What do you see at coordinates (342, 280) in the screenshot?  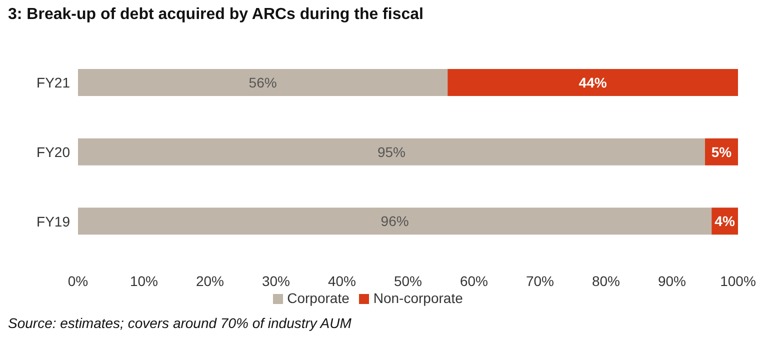 I see `x-tick-label: 40%` at bounding box center [342, 280].